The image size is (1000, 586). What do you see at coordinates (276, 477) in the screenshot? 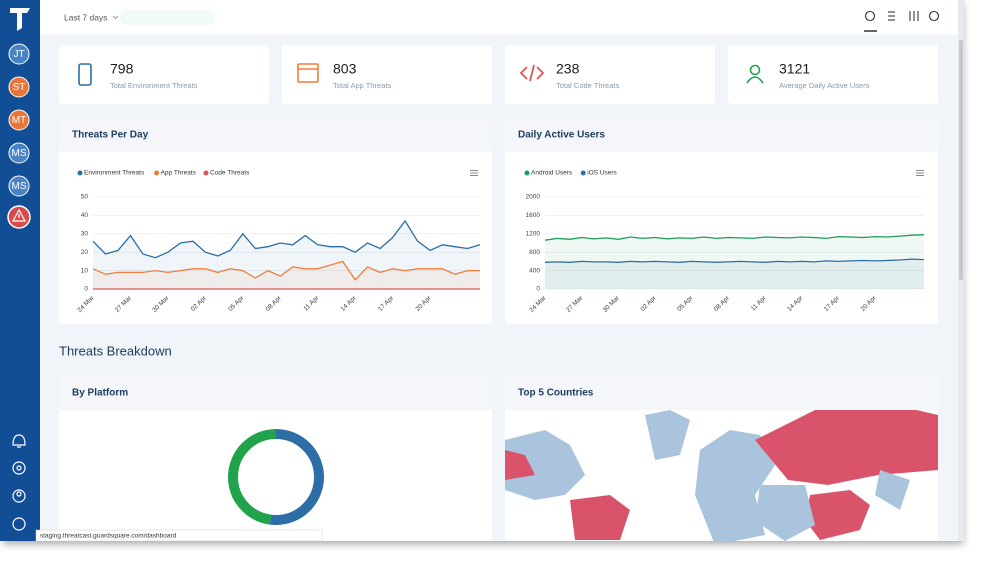
I see `donut-segment` at bounding box center [276, 477].